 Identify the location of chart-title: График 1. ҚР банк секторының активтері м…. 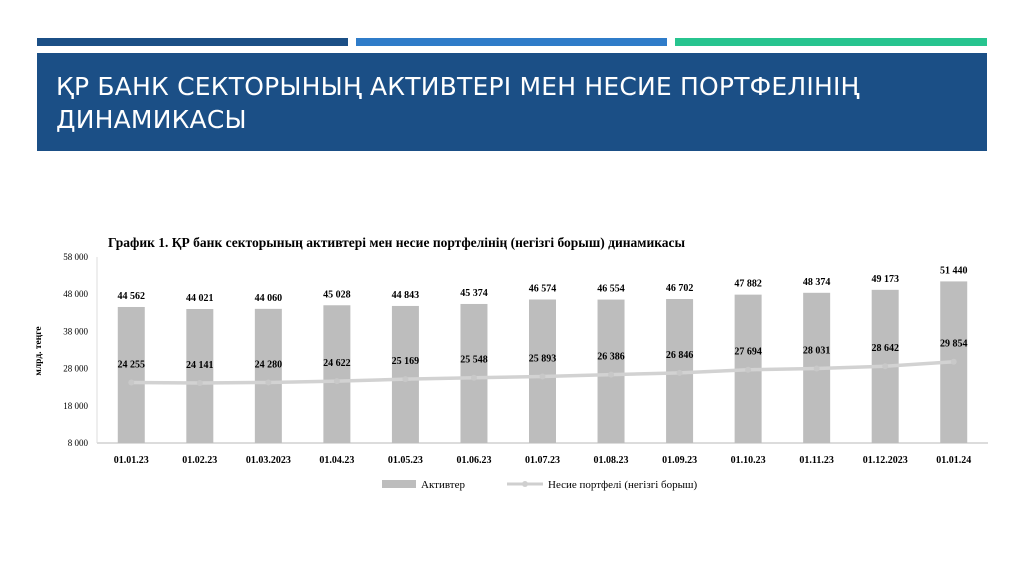
(397, 242).